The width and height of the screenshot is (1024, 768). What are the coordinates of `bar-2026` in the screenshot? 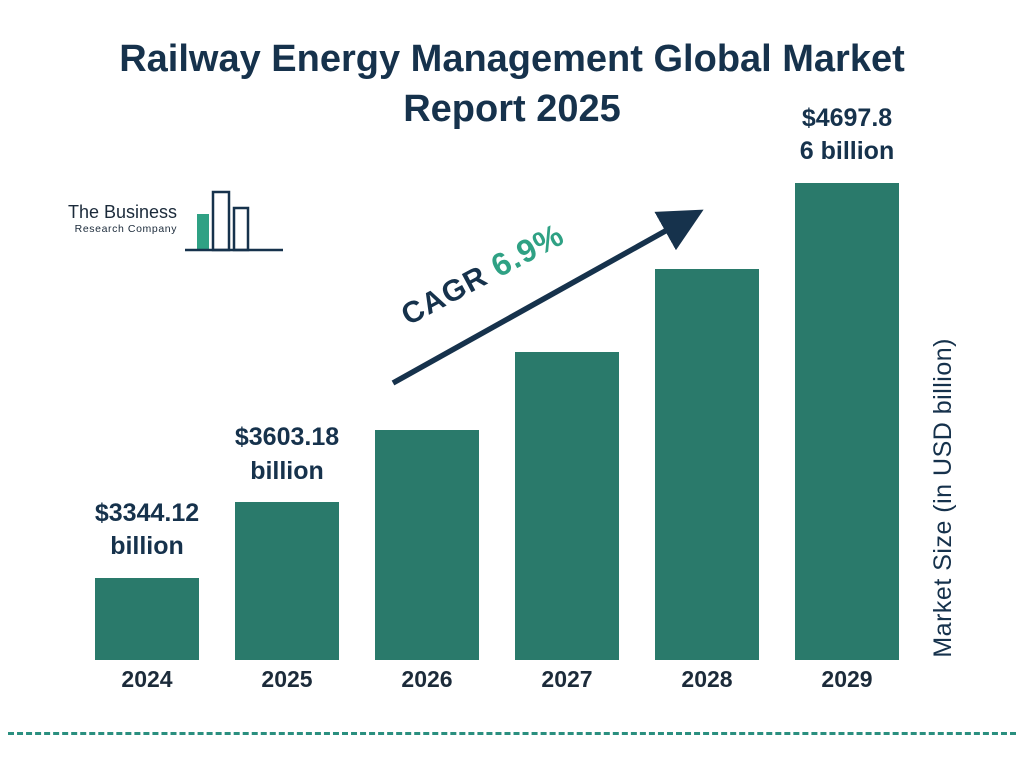 It's located at (427, 544).